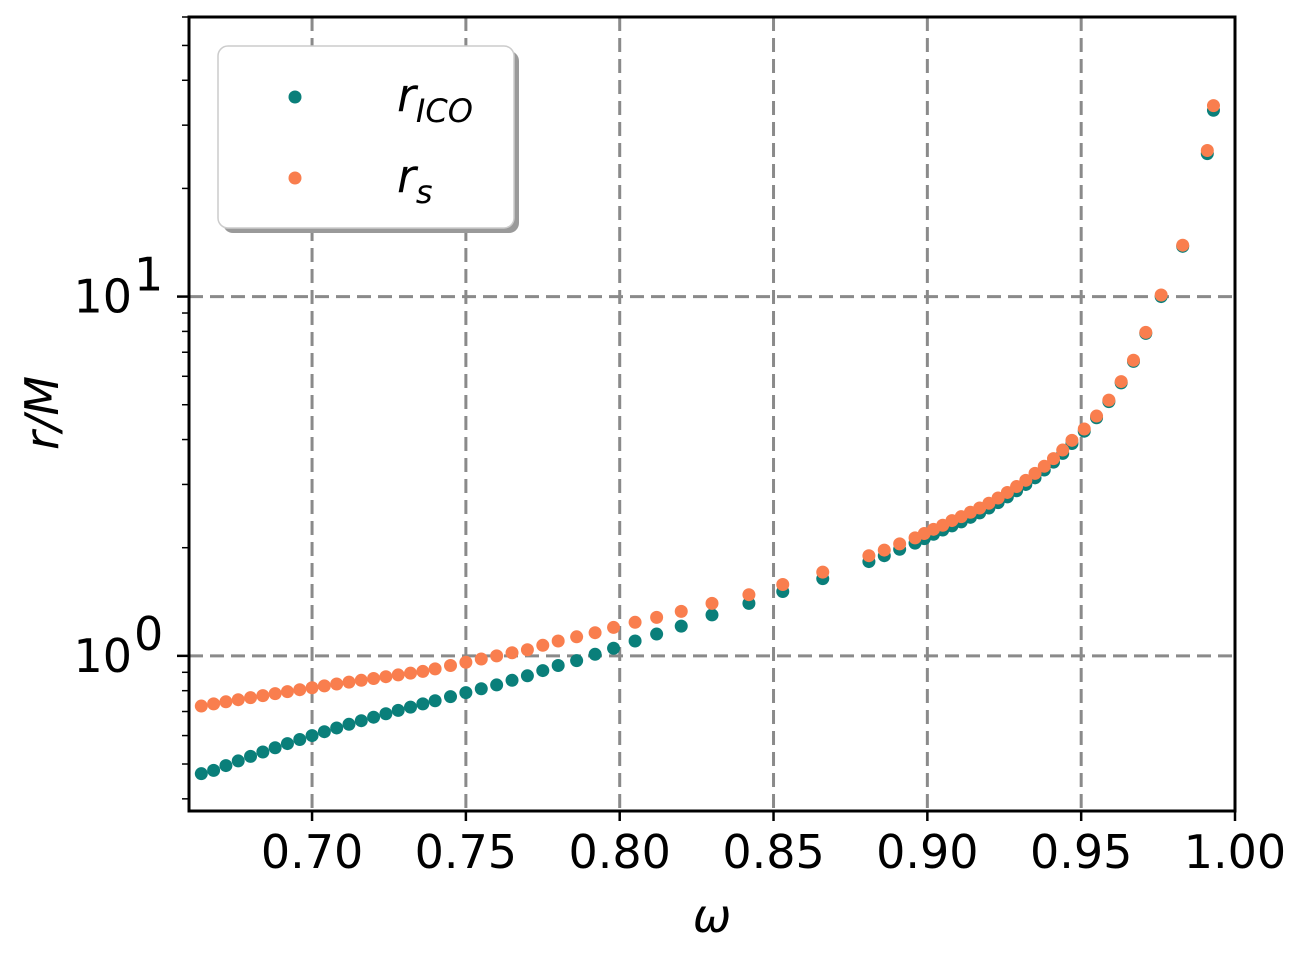 This screenshot has height=957, width=1312. I want to click on x-tick-label: 0.85, so click(773, 852).